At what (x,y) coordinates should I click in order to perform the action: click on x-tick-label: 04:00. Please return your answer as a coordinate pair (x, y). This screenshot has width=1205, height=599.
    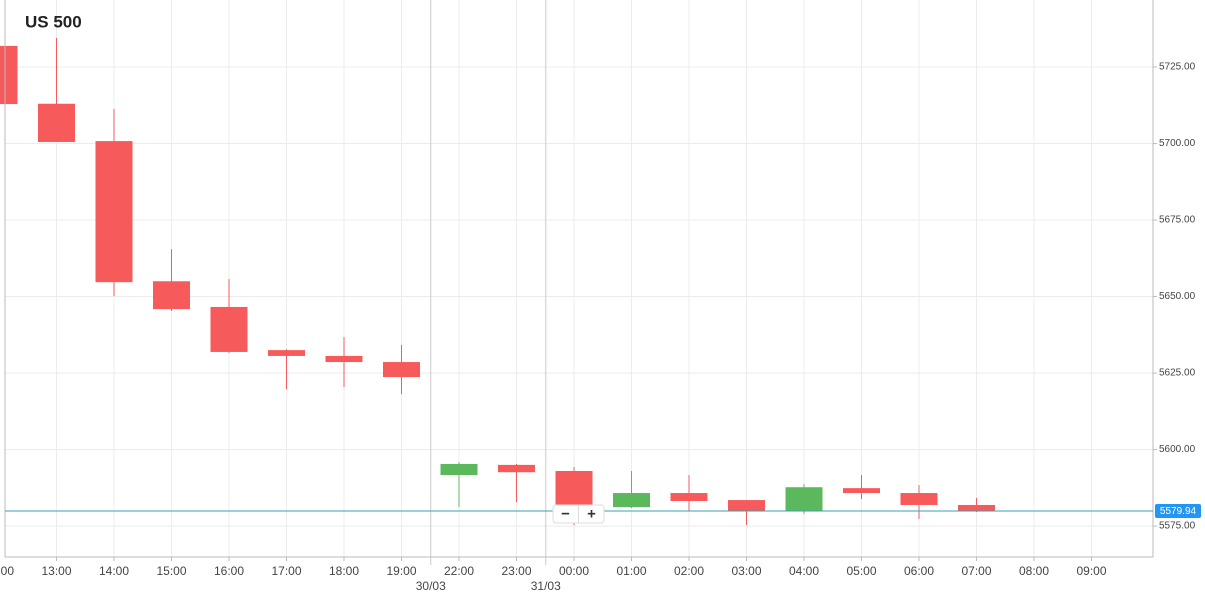
    Looking at the image, I should click on (804, 571).